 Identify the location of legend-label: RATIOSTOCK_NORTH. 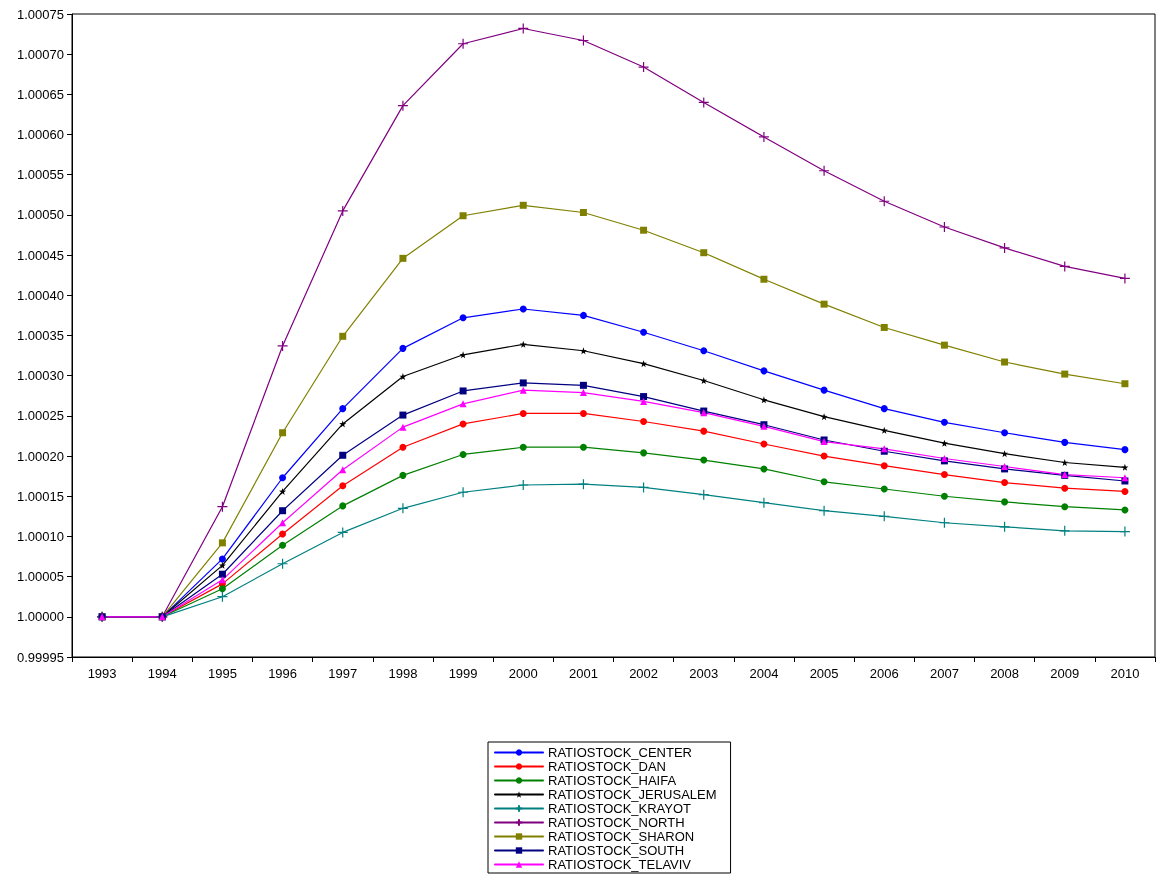
(616, 822).